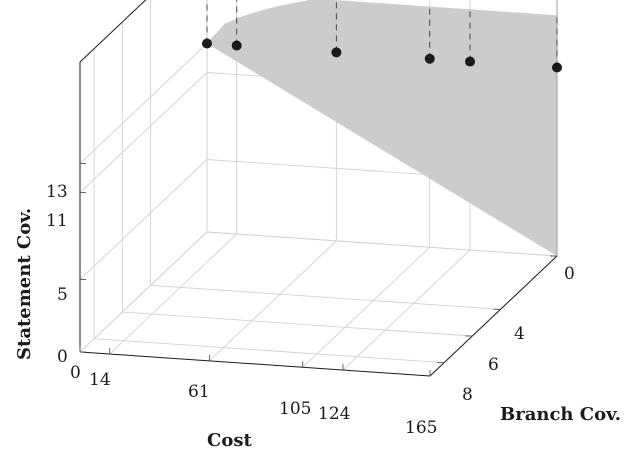  Describe the element at coordinates (295, 409) in the screenshot. I see `x-tick-label: 105` at that location.